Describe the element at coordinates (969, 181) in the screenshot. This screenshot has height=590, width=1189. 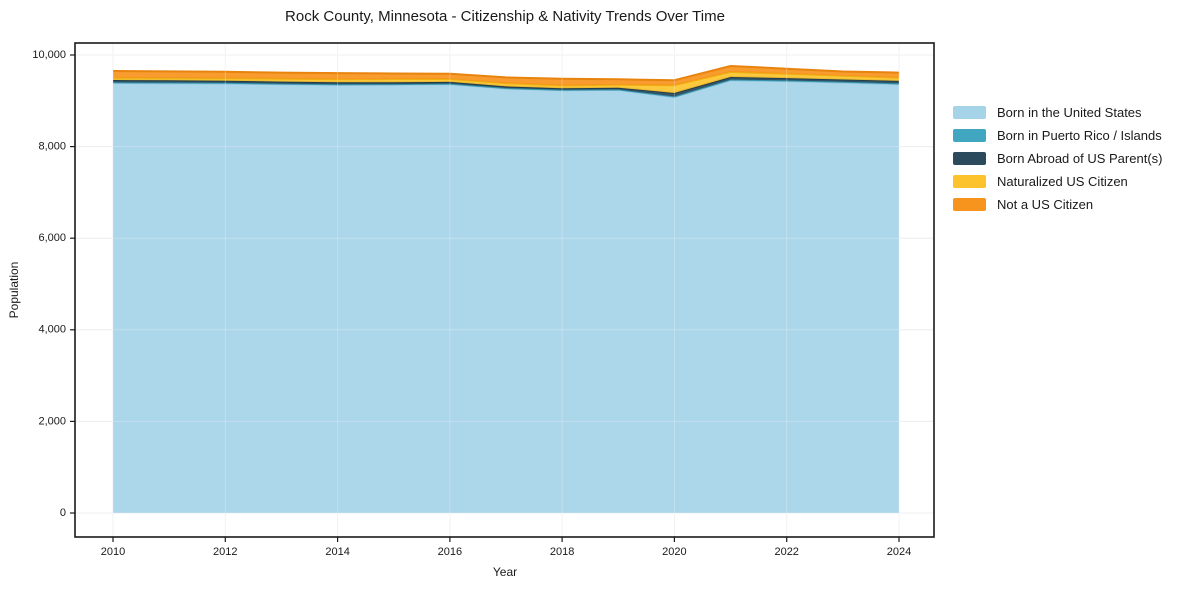
I see `naturalized-swatch-icon` at that location.